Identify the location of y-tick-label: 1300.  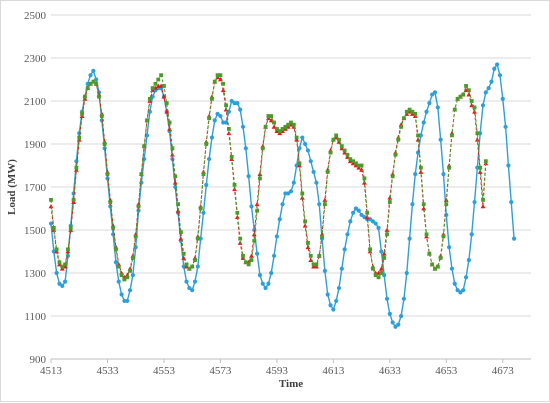
(35, 274).